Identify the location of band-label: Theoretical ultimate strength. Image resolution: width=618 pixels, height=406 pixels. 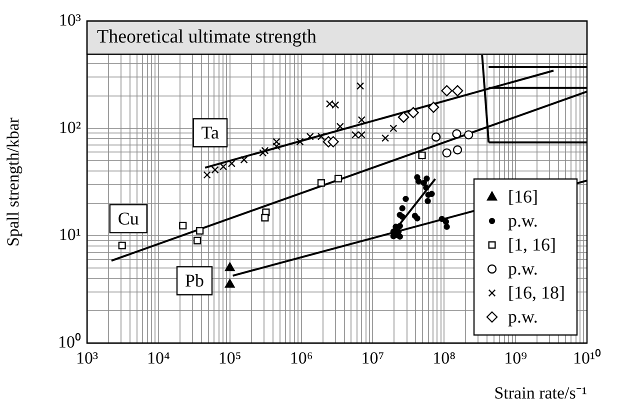
(207, 37).